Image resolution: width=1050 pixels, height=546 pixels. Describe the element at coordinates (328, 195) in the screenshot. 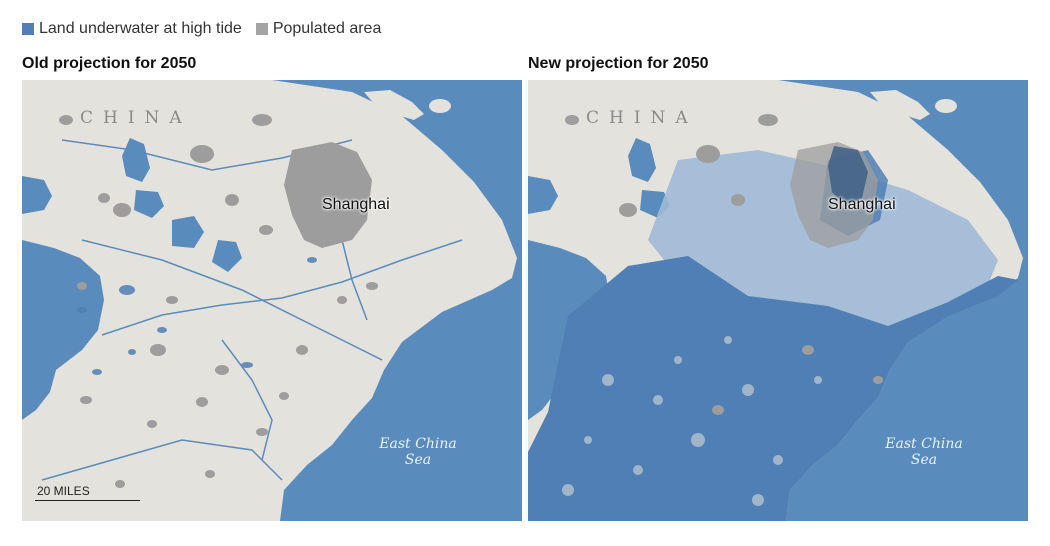

I see `shanghai-urban-area` at that location.